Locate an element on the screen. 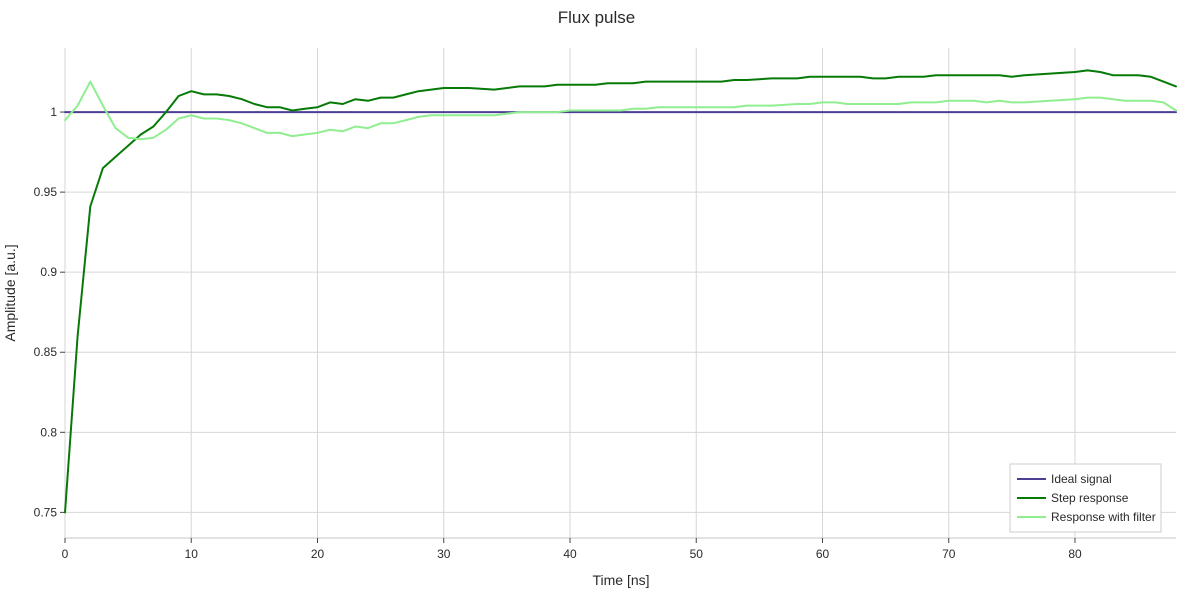 The image size is (1193, 595). y-tick-label: 0.95 is located at coordinates (46, 192).